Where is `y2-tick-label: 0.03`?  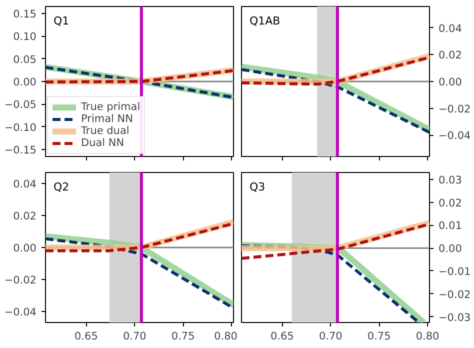
y2-tick-label: 0.03 is located at coordinates (450, 180).